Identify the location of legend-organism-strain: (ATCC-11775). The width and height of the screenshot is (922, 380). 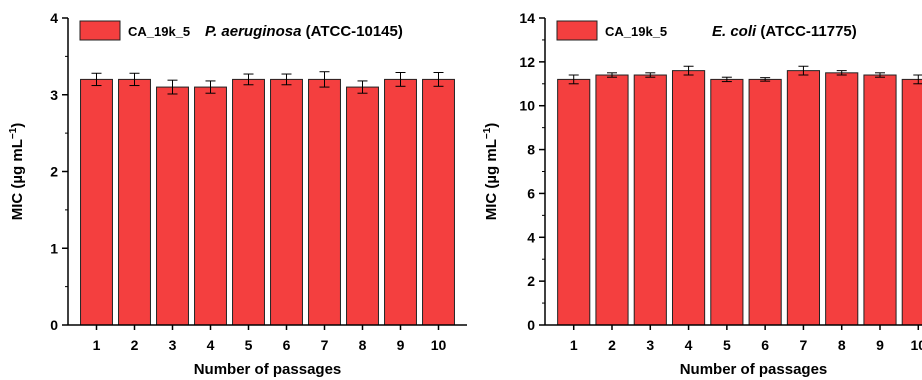
(806, 31).